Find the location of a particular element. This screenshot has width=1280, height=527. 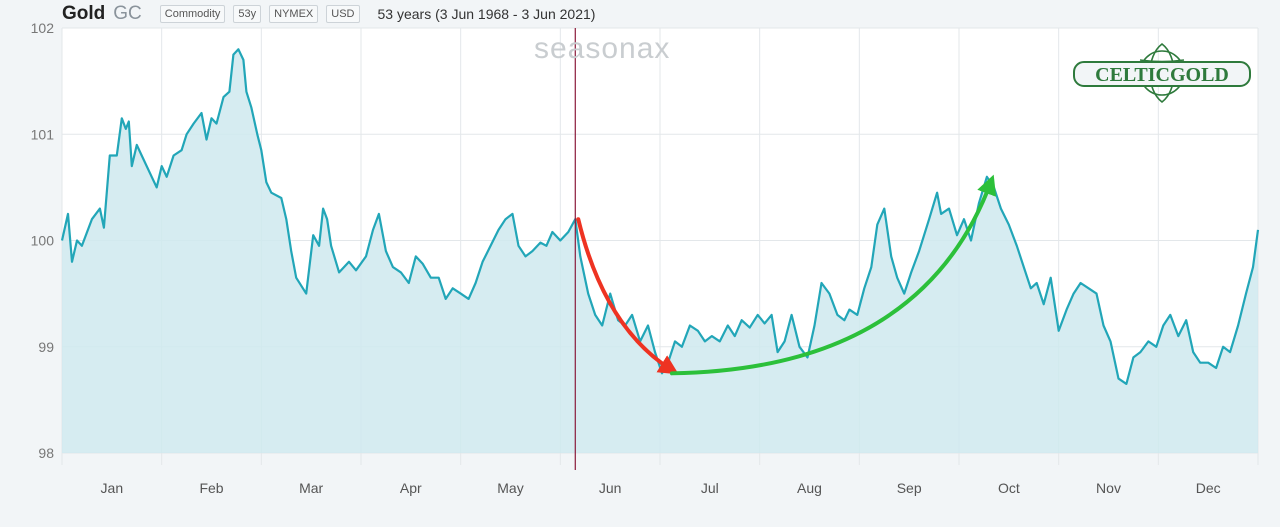

x-tick-label-nov: Nov is located at coordinates (1108, 488).